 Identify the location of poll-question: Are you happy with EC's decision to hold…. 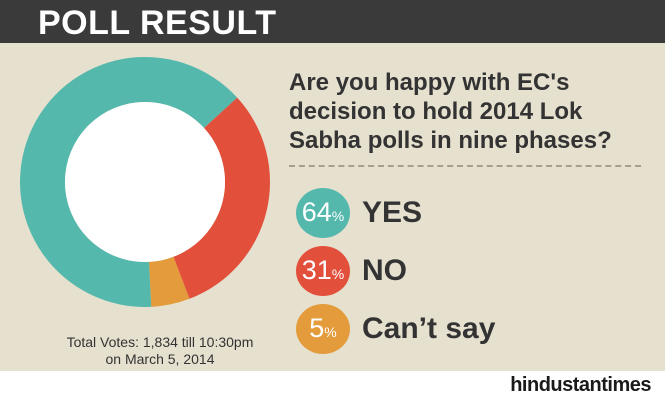
(450, 111).